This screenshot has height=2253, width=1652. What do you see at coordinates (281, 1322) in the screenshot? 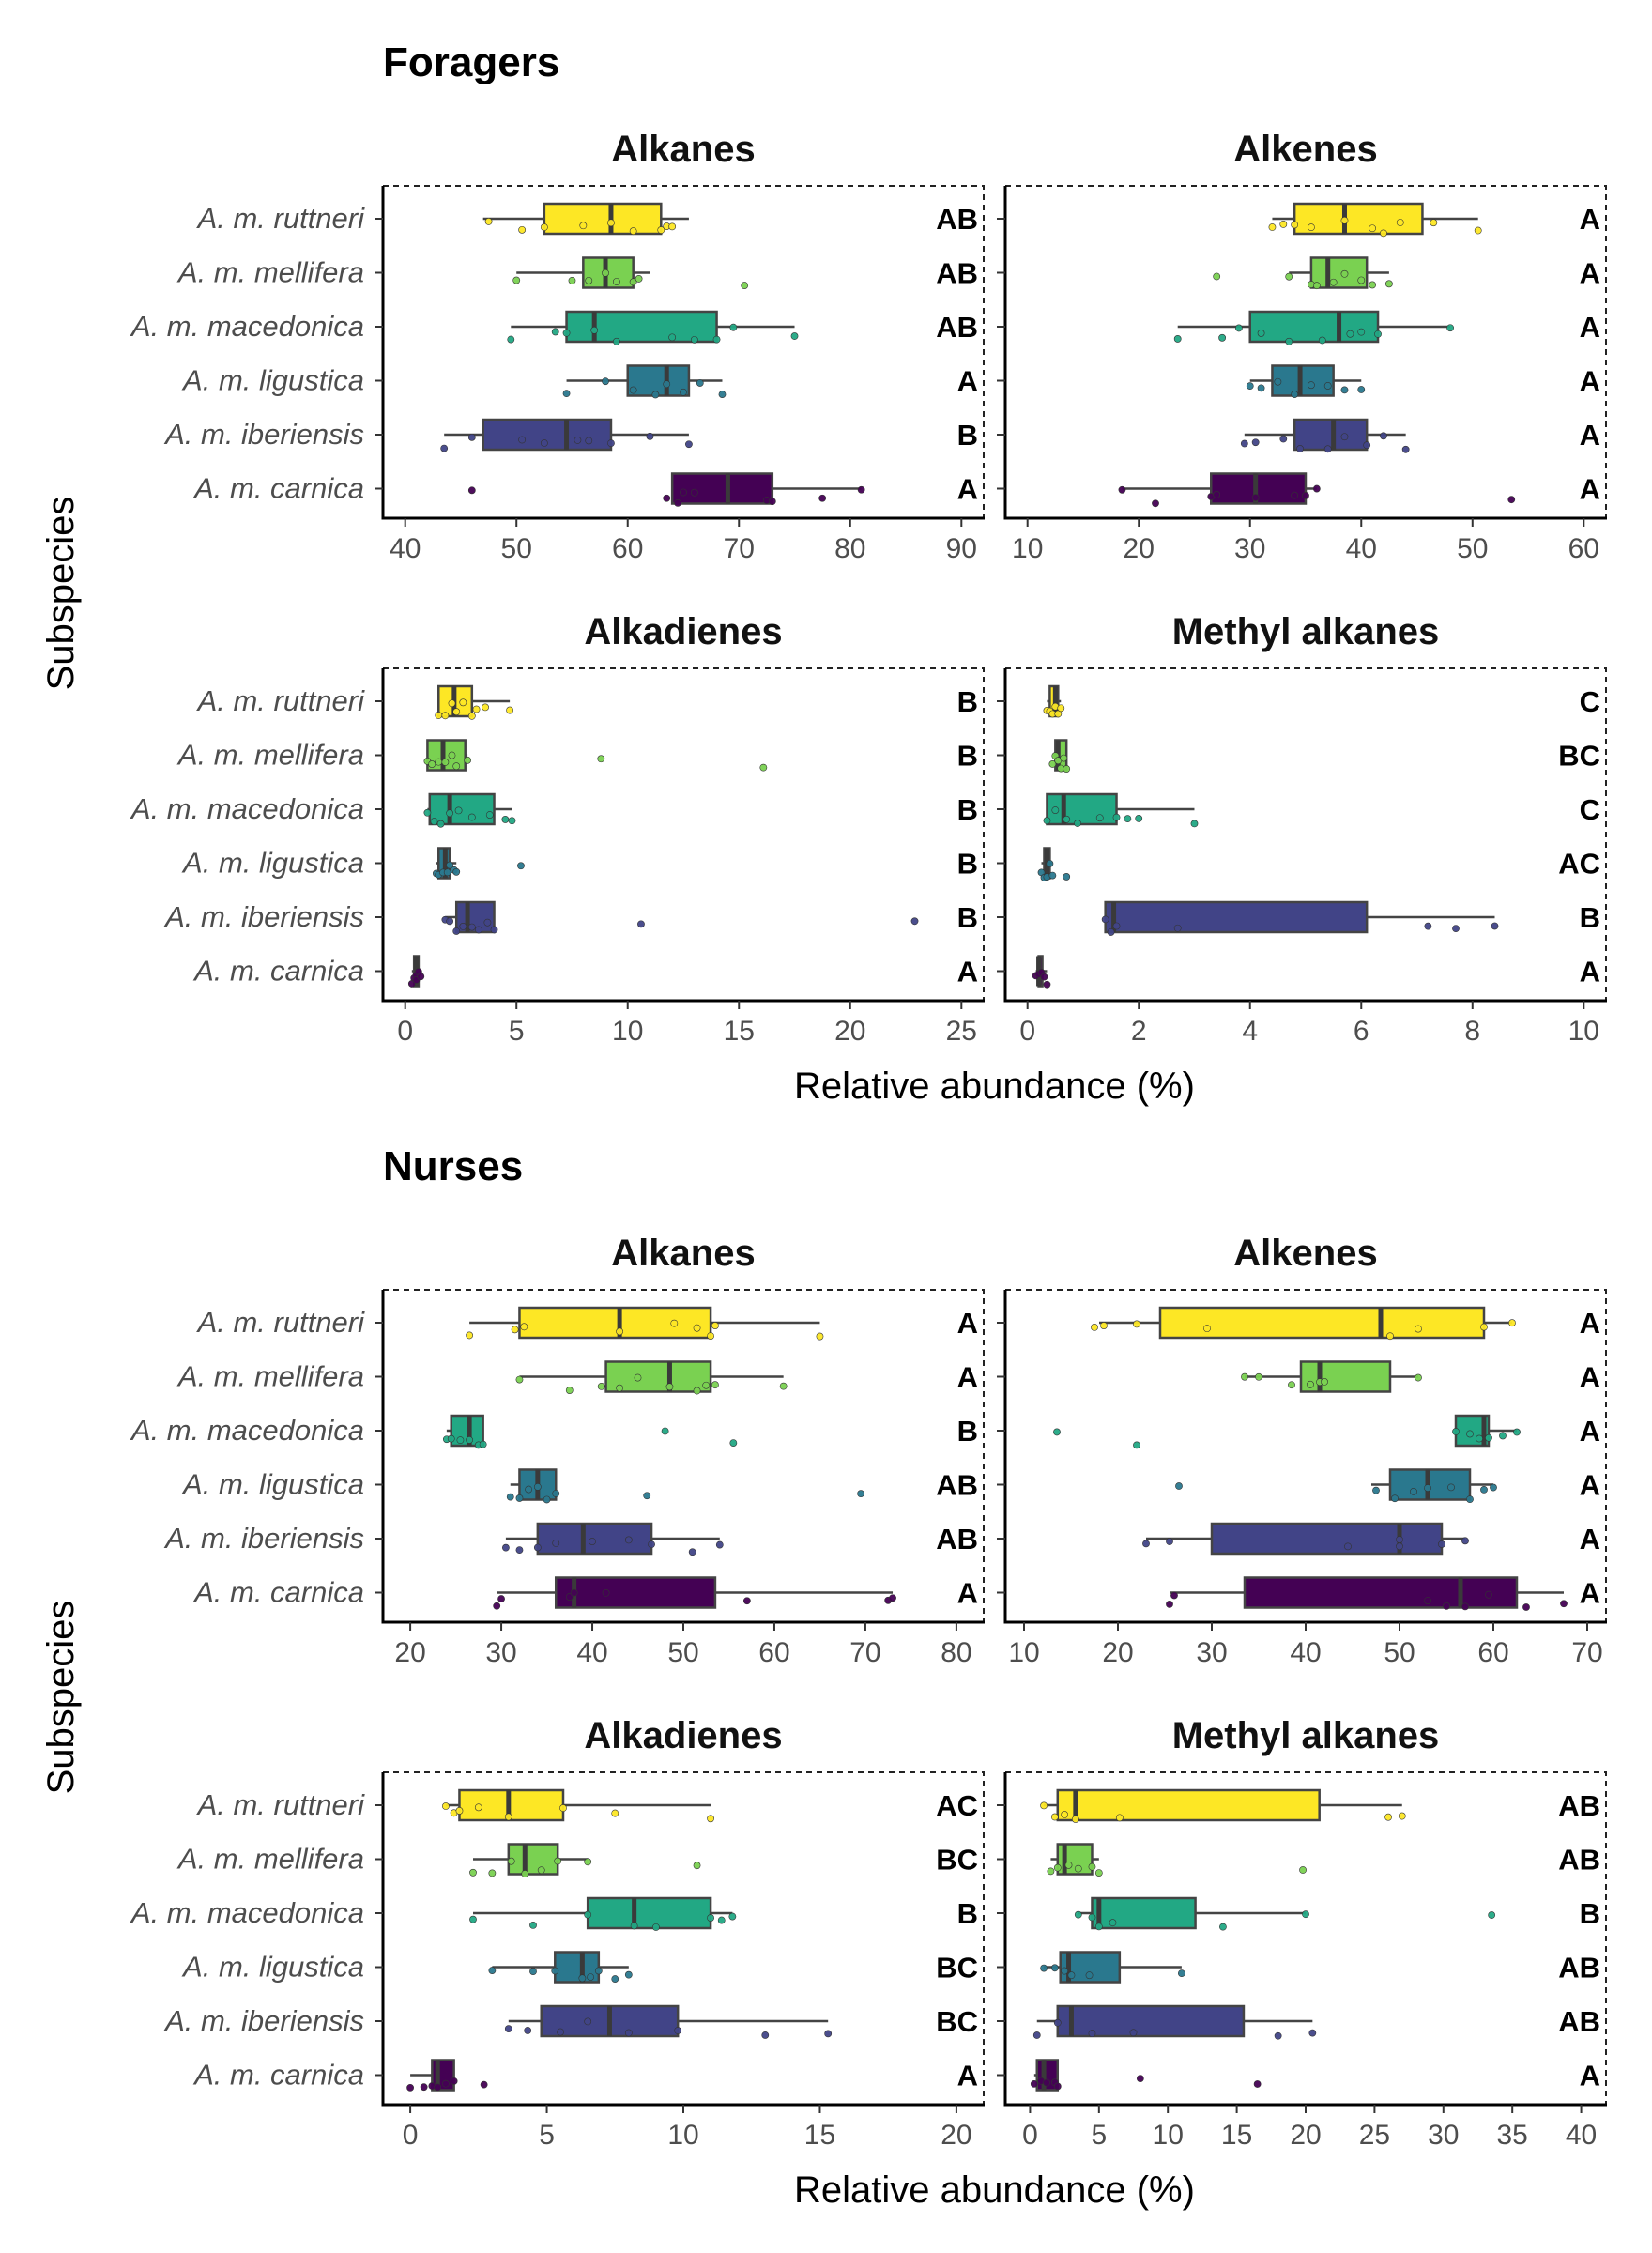
I see `subspecies-label: A. m. ruttneri` at bounding box center [281, 1322].